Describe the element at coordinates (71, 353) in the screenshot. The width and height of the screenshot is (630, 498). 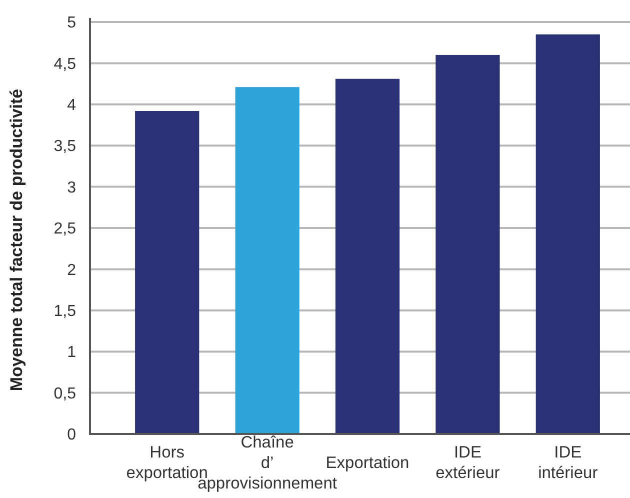
I see `y-tick-label: 1` at that location.